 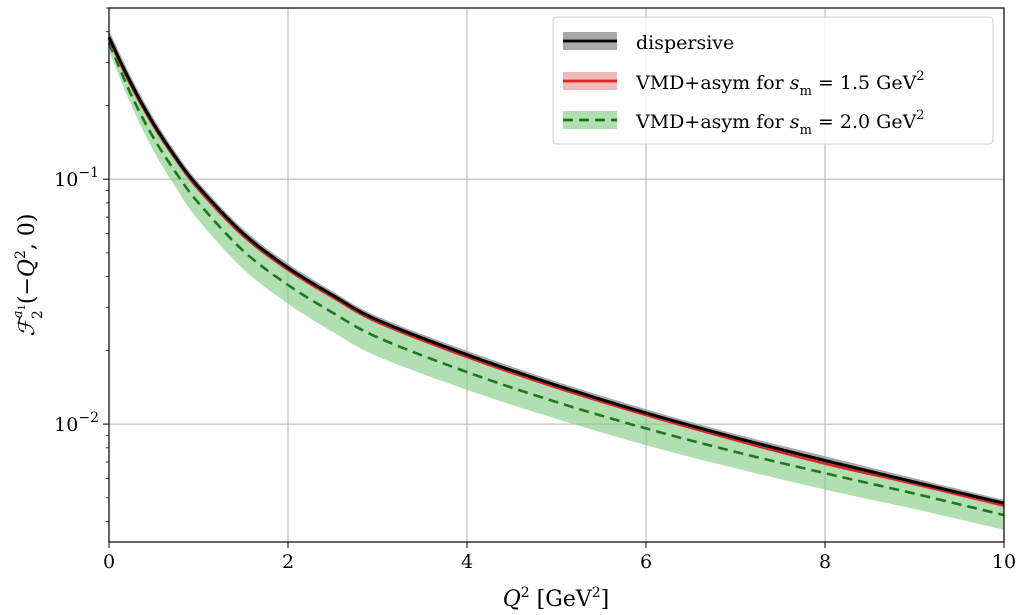 I want to click on x-tick-label: 2, so click(x=288, y=562).